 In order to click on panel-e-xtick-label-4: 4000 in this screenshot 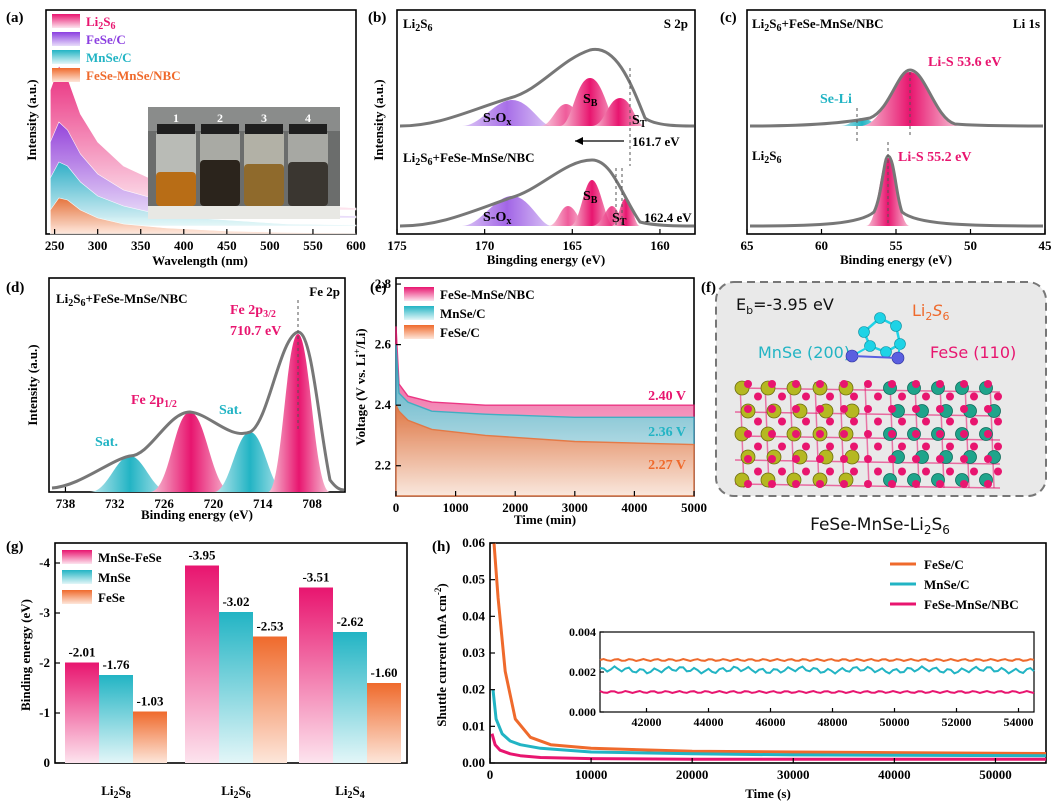, I will do `click(634, 507)`.